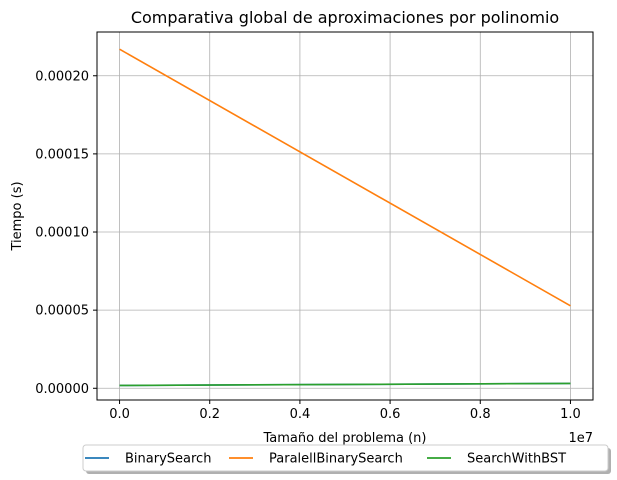  What do you see at coordinates (480, 414) in the screenshot?
I see `x-tick-label: 0.8` at bounding box center [480, 414].